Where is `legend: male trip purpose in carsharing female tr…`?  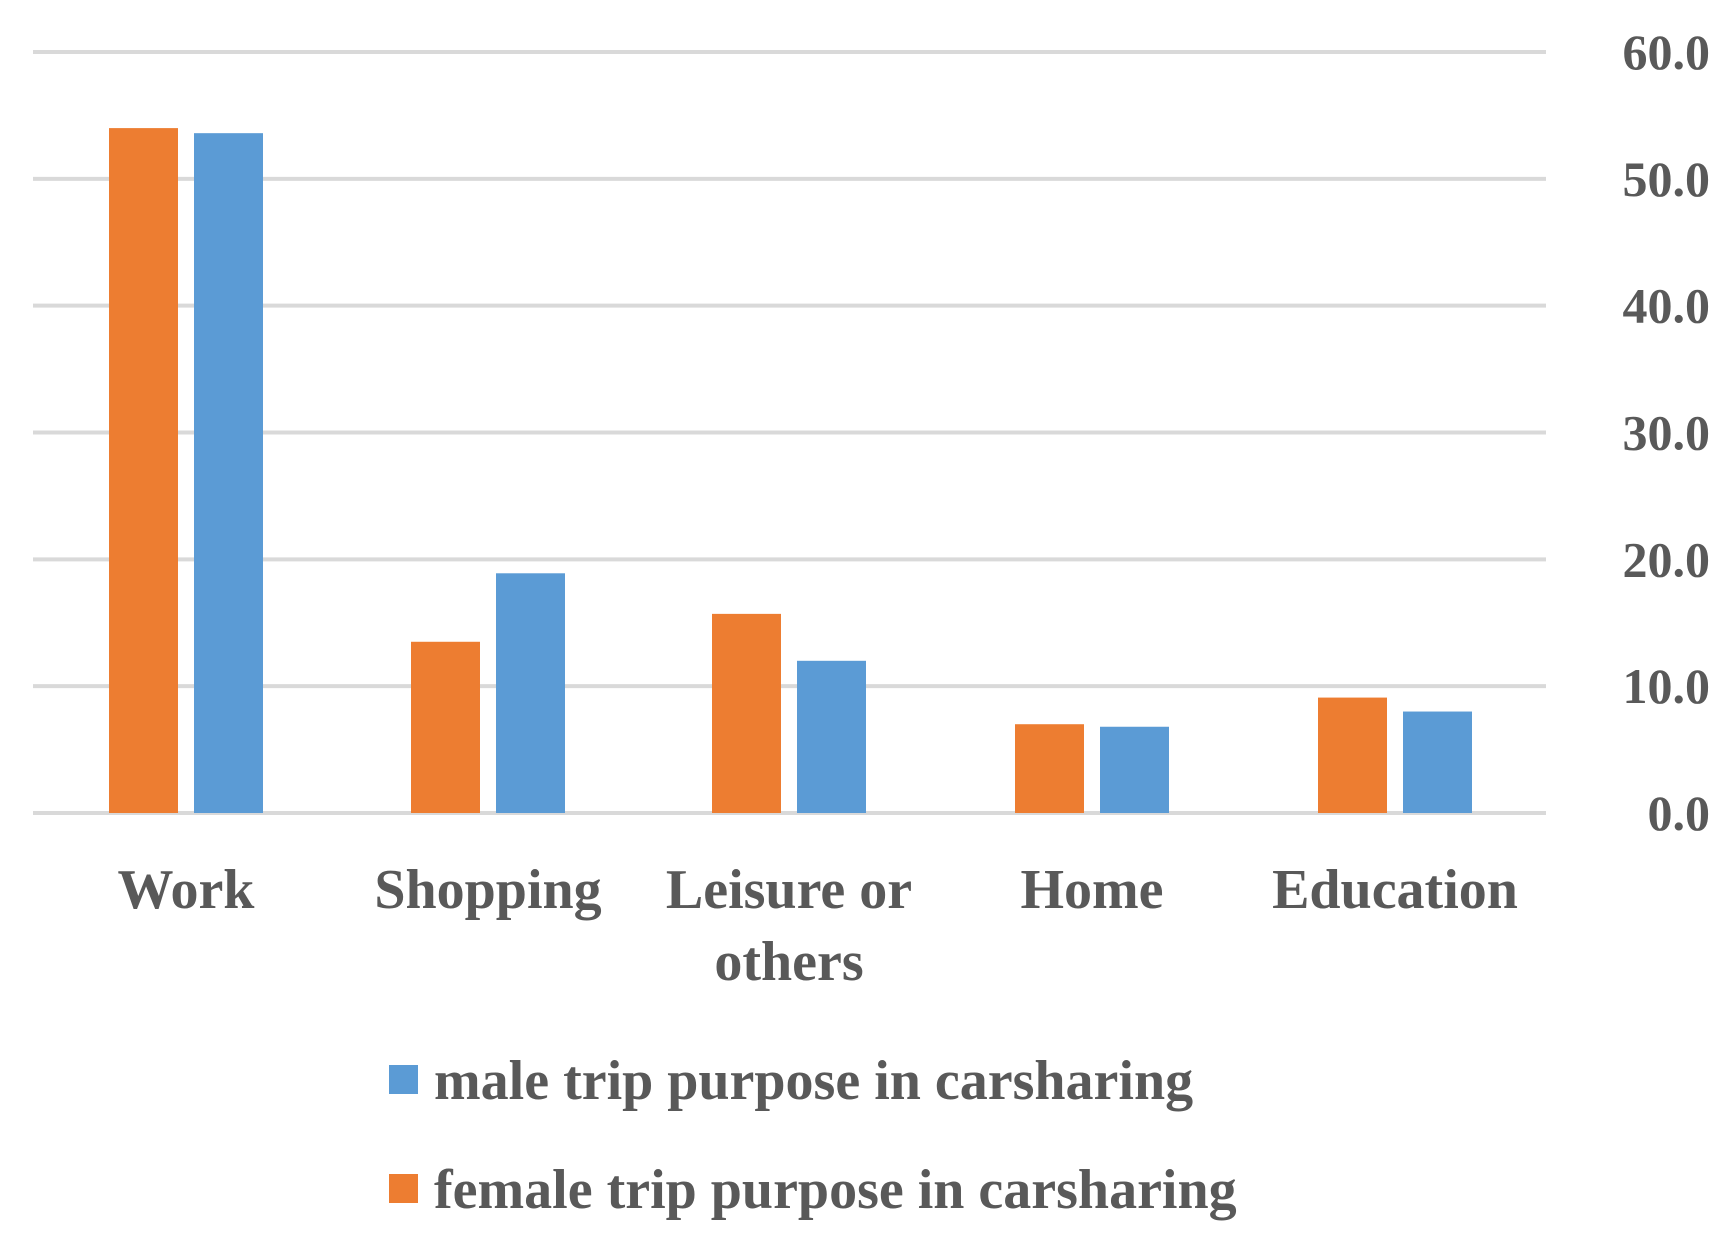 legend: male trip purpose in carsharing female tr… is located at coordinates (813, 1135).